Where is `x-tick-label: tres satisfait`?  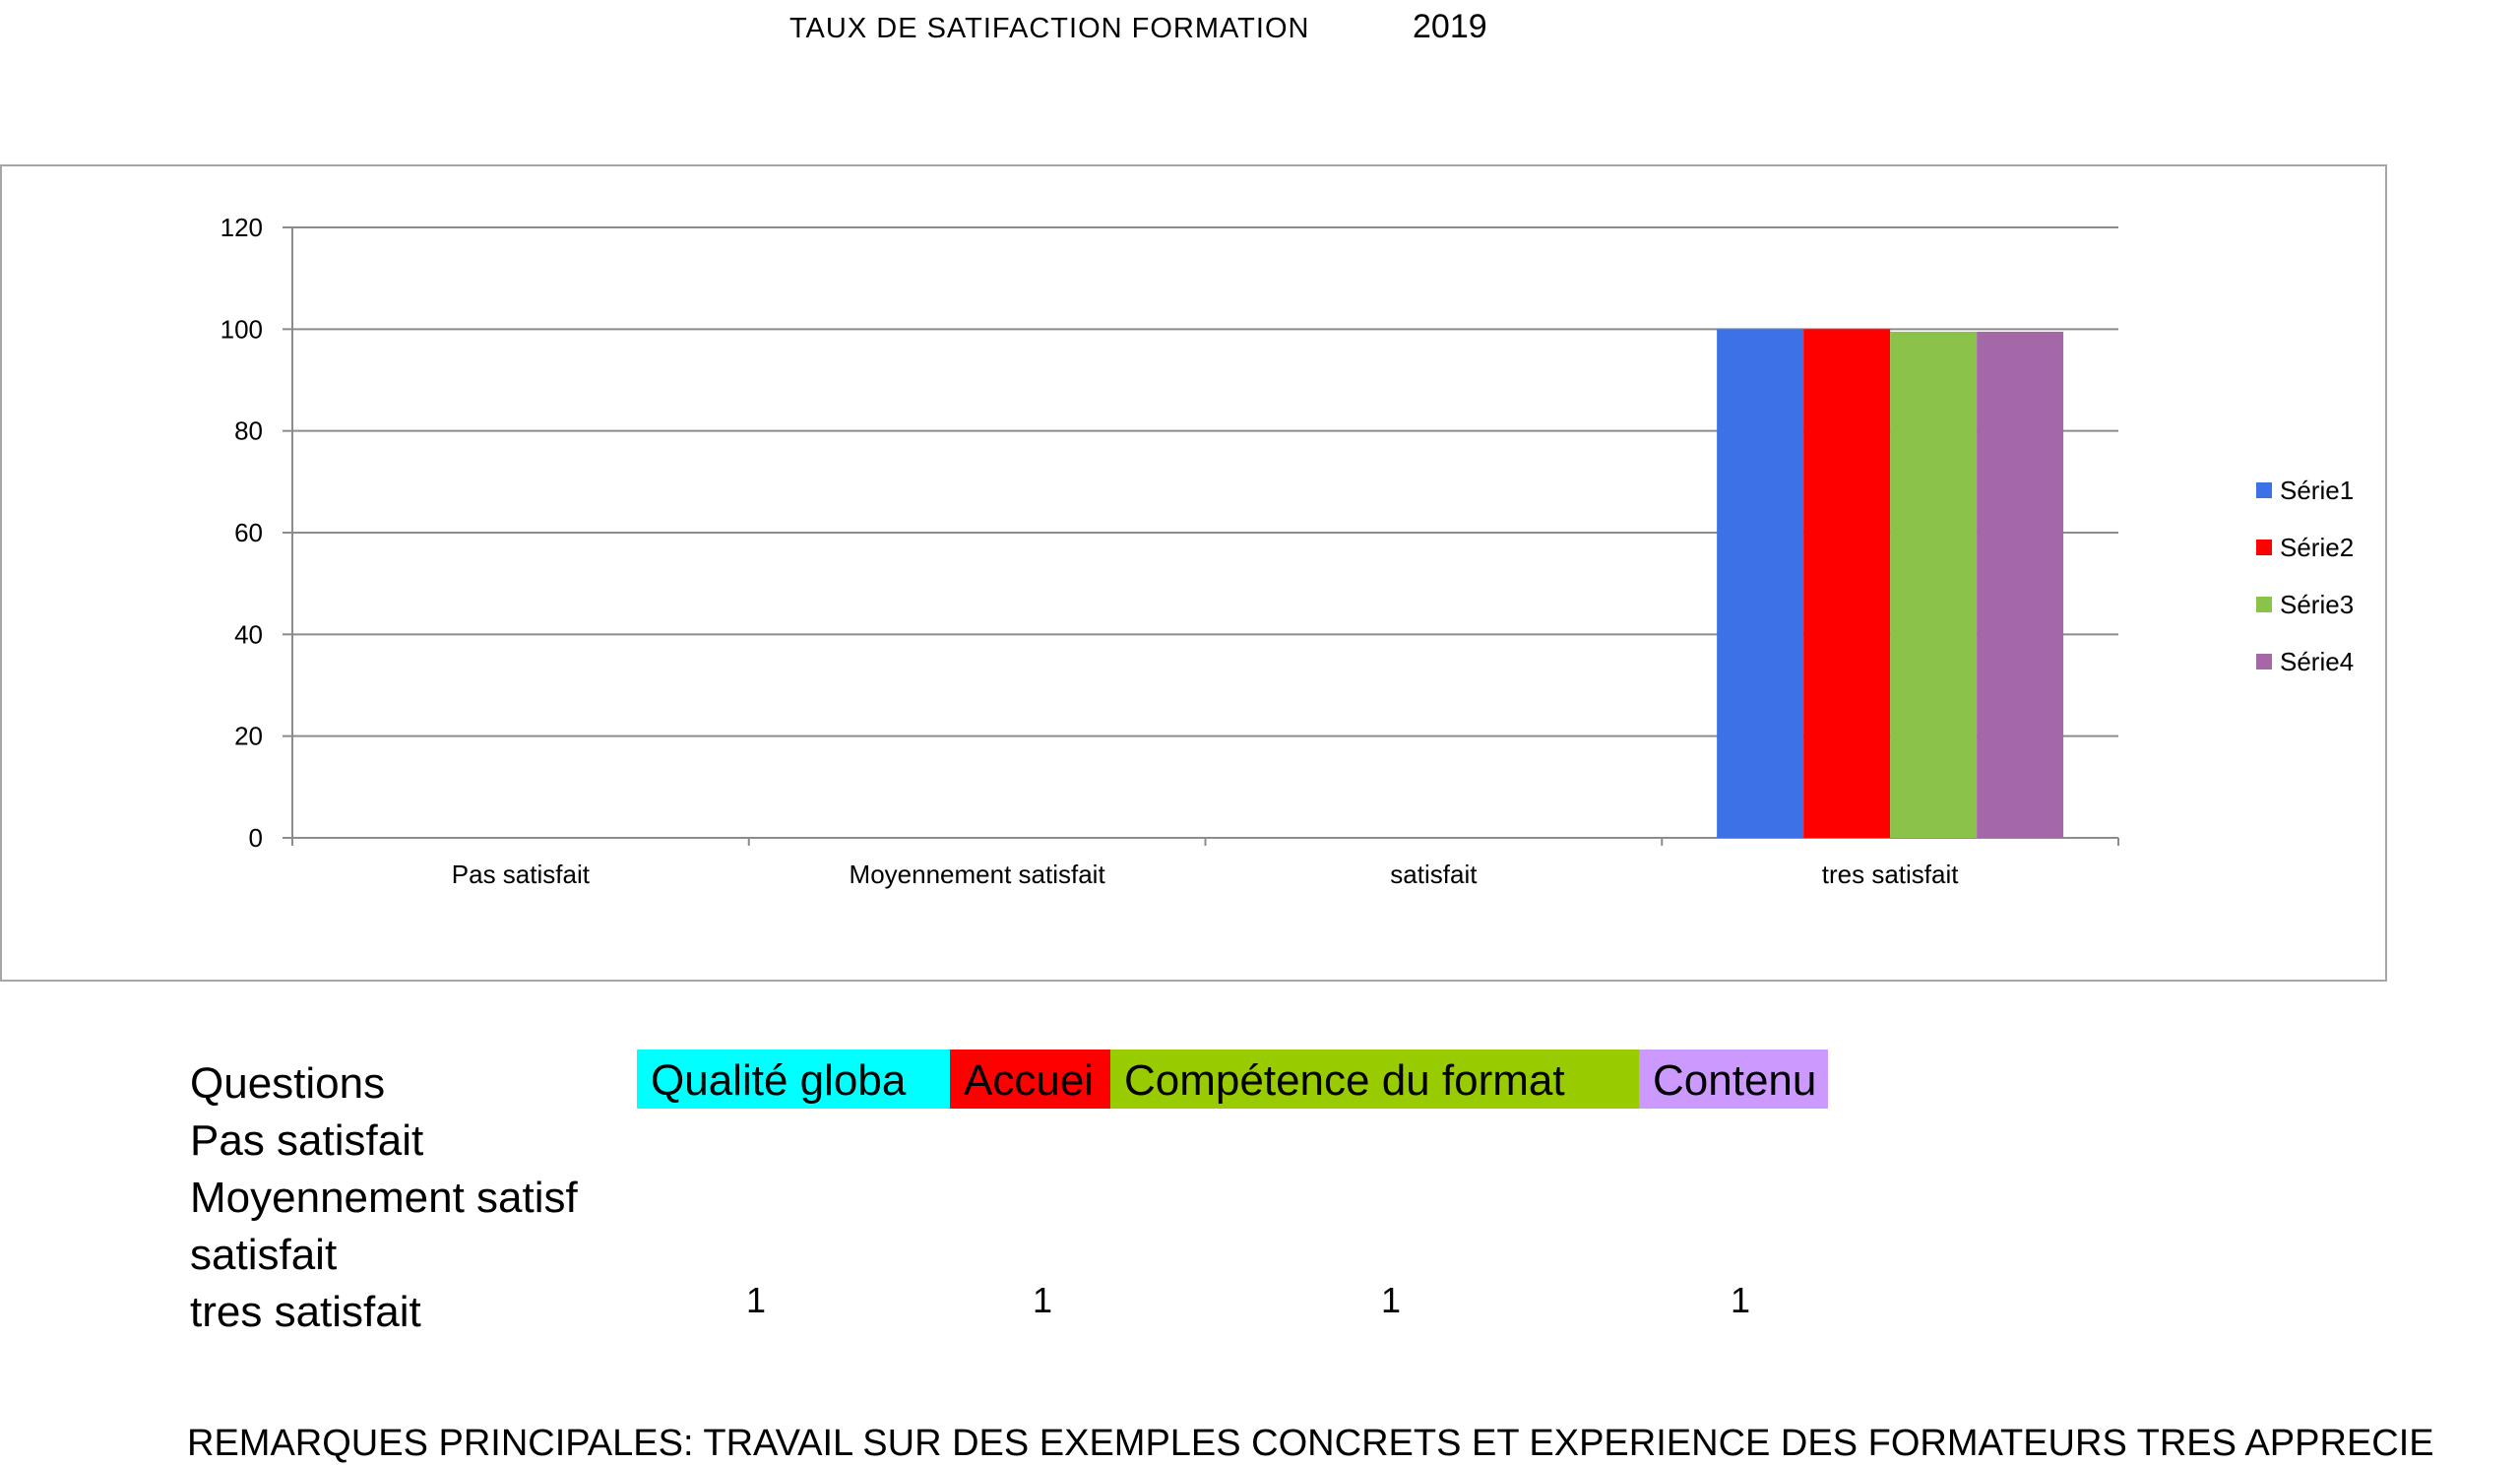
x-tick-label: tres satisfait is located at coordinates (1890, 874).